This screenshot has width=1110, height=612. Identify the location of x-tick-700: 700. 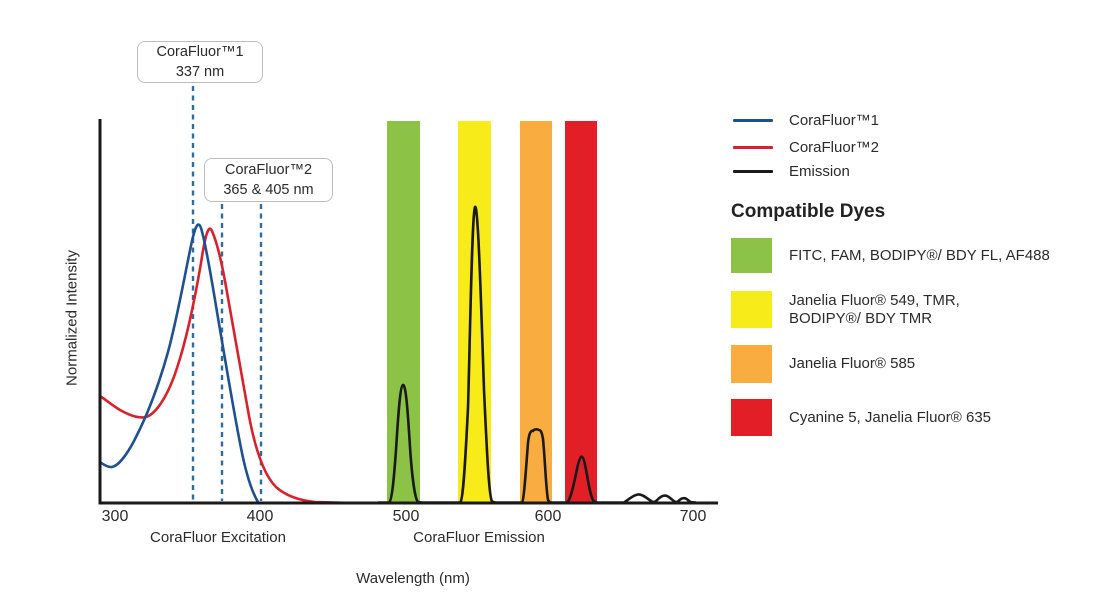
(693, 516).